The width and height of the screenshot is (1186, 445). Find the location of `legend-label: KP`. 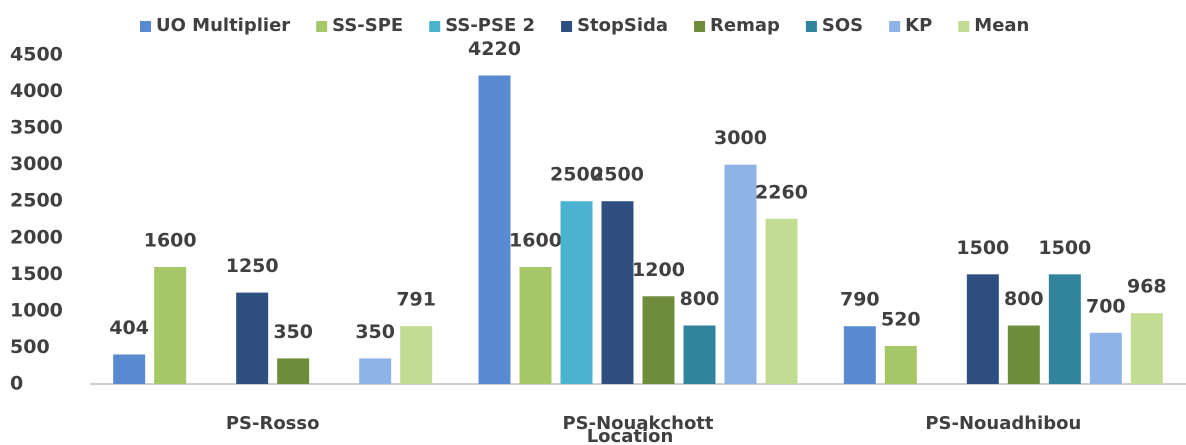

legend-label: KP is located at coordinates (918, 25).